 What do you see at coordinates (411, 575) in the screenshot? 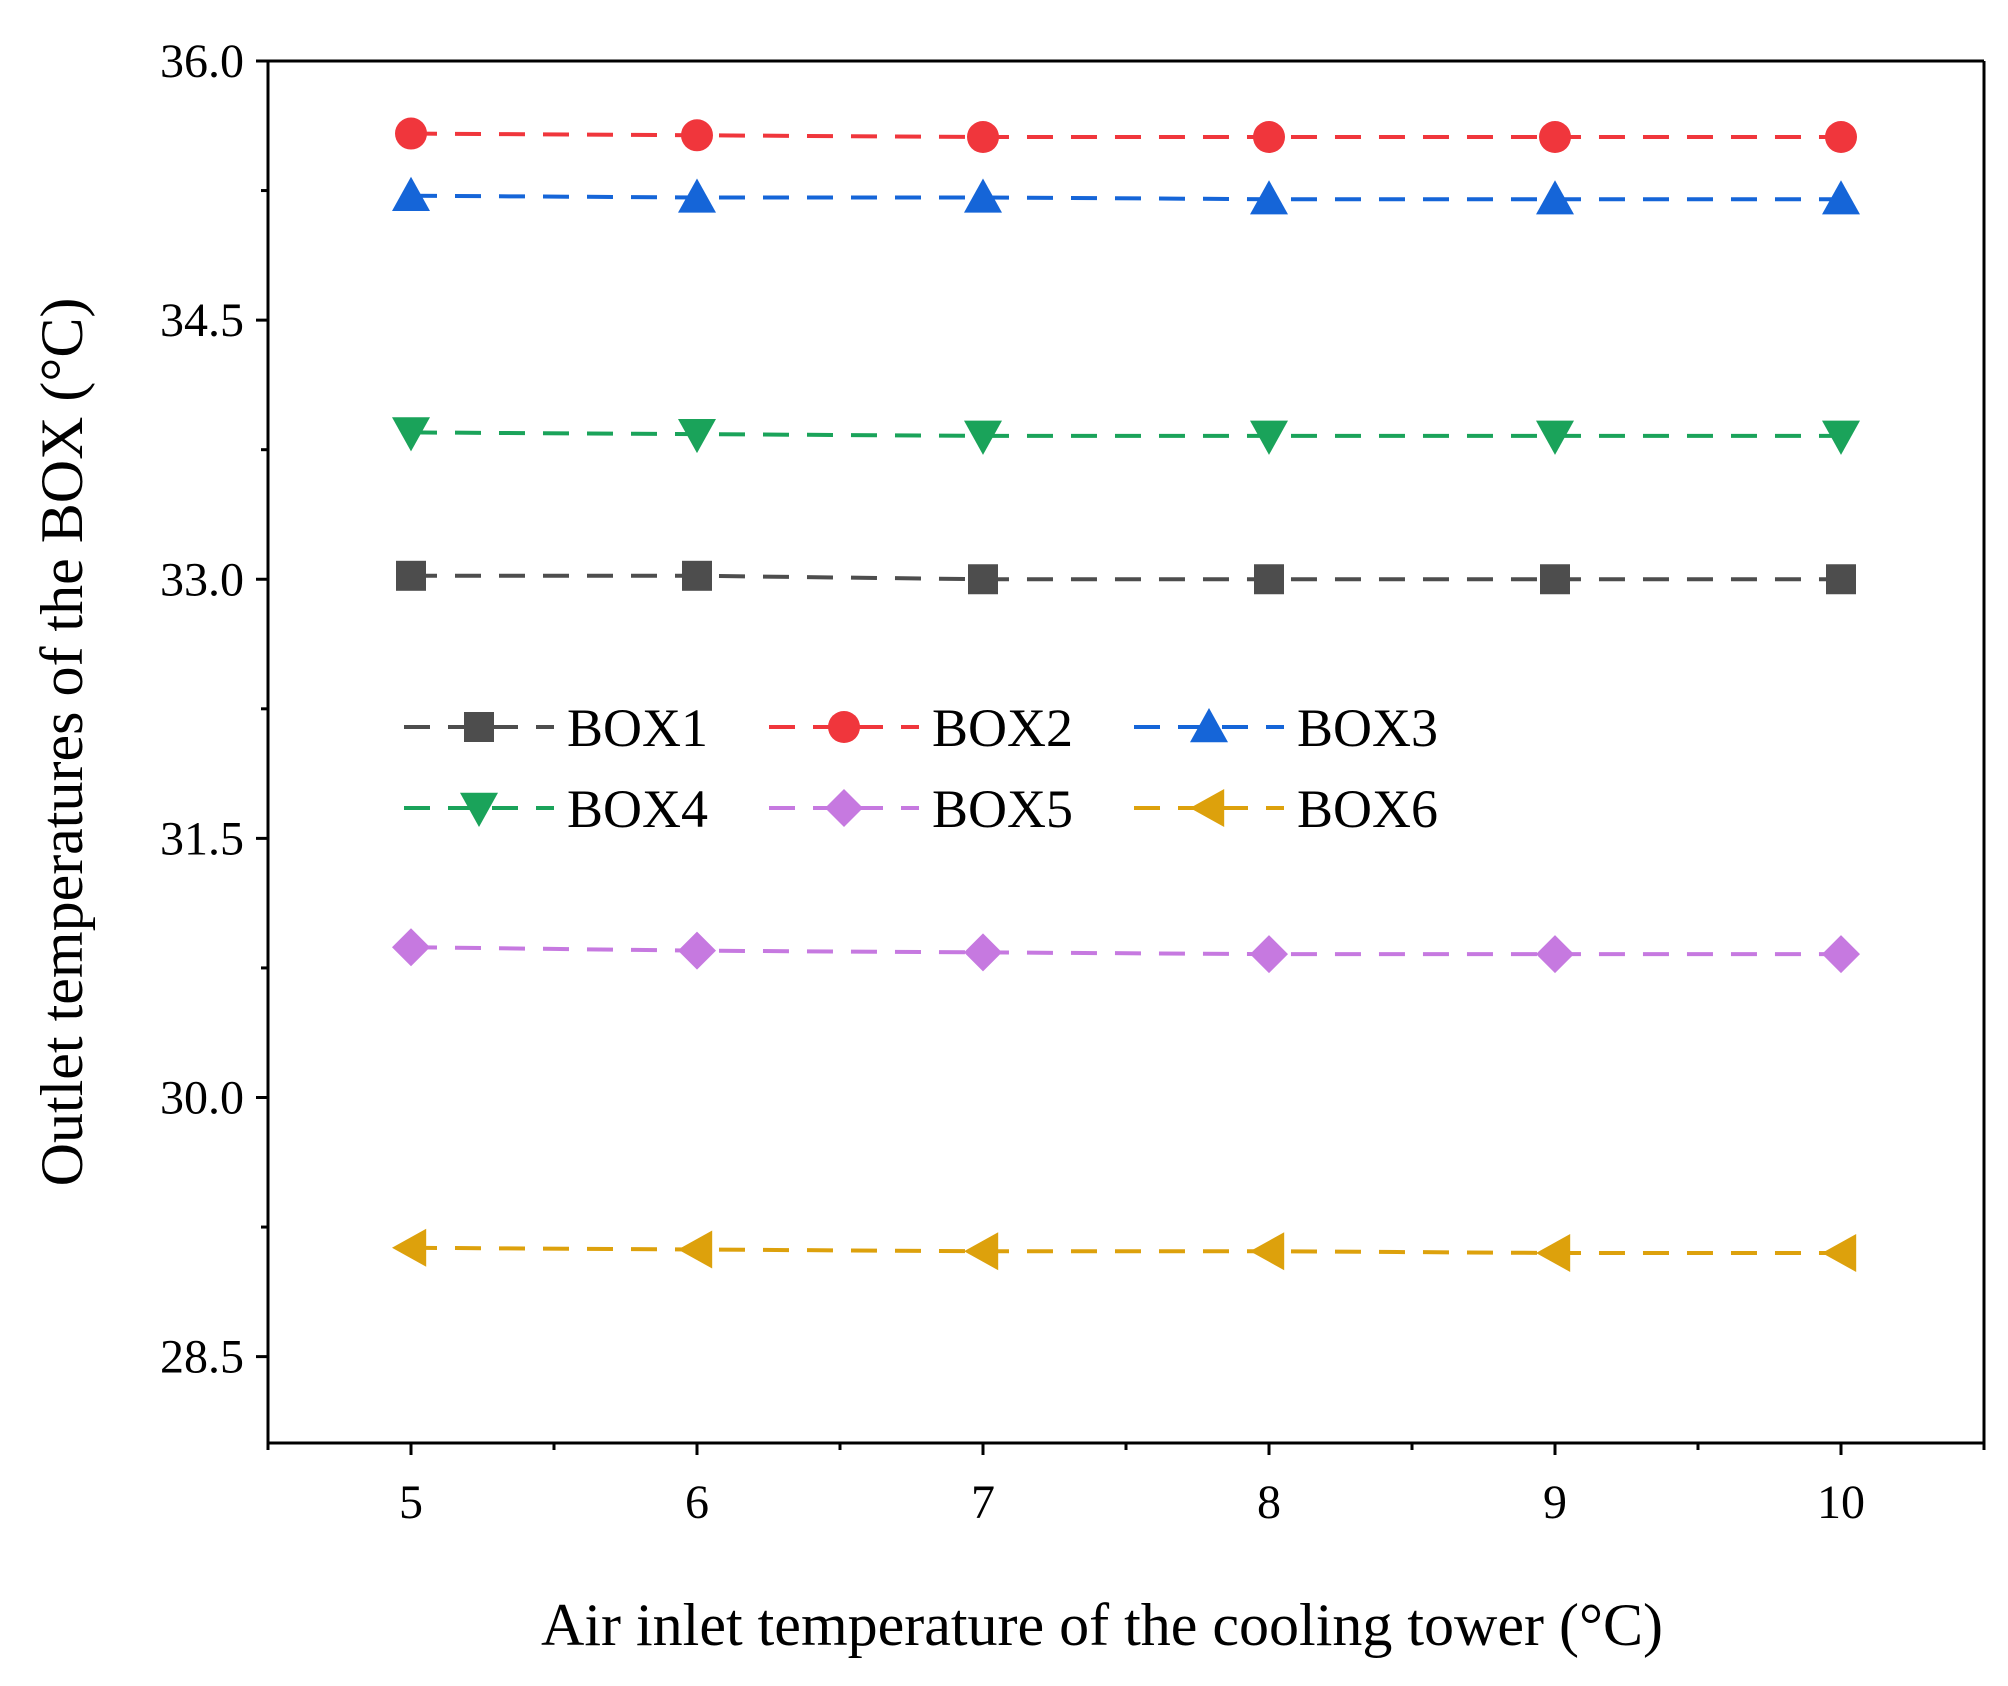
I see `data-point-box1-x5` at bounding box center [411, 575].